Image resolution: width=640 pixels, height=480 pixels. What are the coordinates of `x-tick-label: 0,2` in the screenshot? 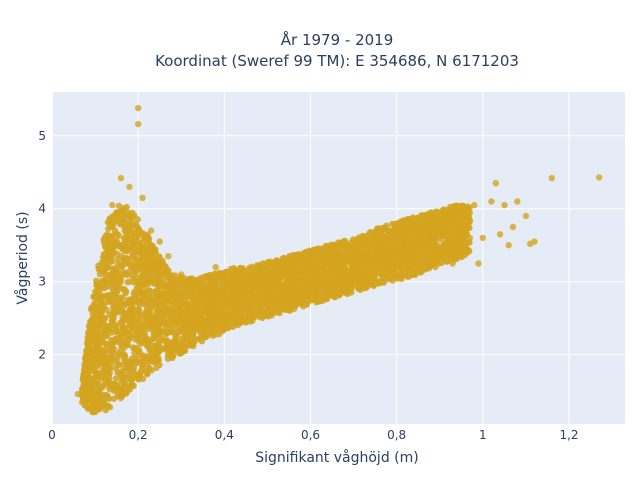 It's located at (138, 435).